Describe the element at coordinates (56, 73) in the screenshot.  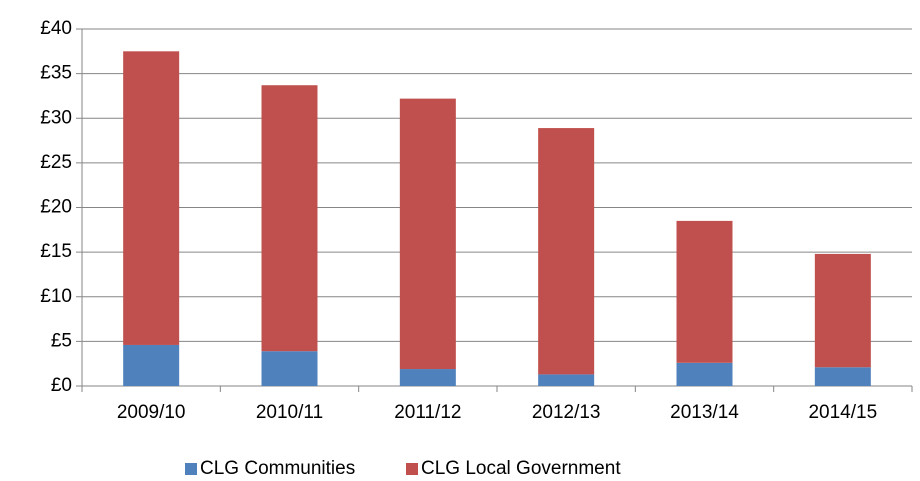
I see `y-tick-label: £35` at that location.